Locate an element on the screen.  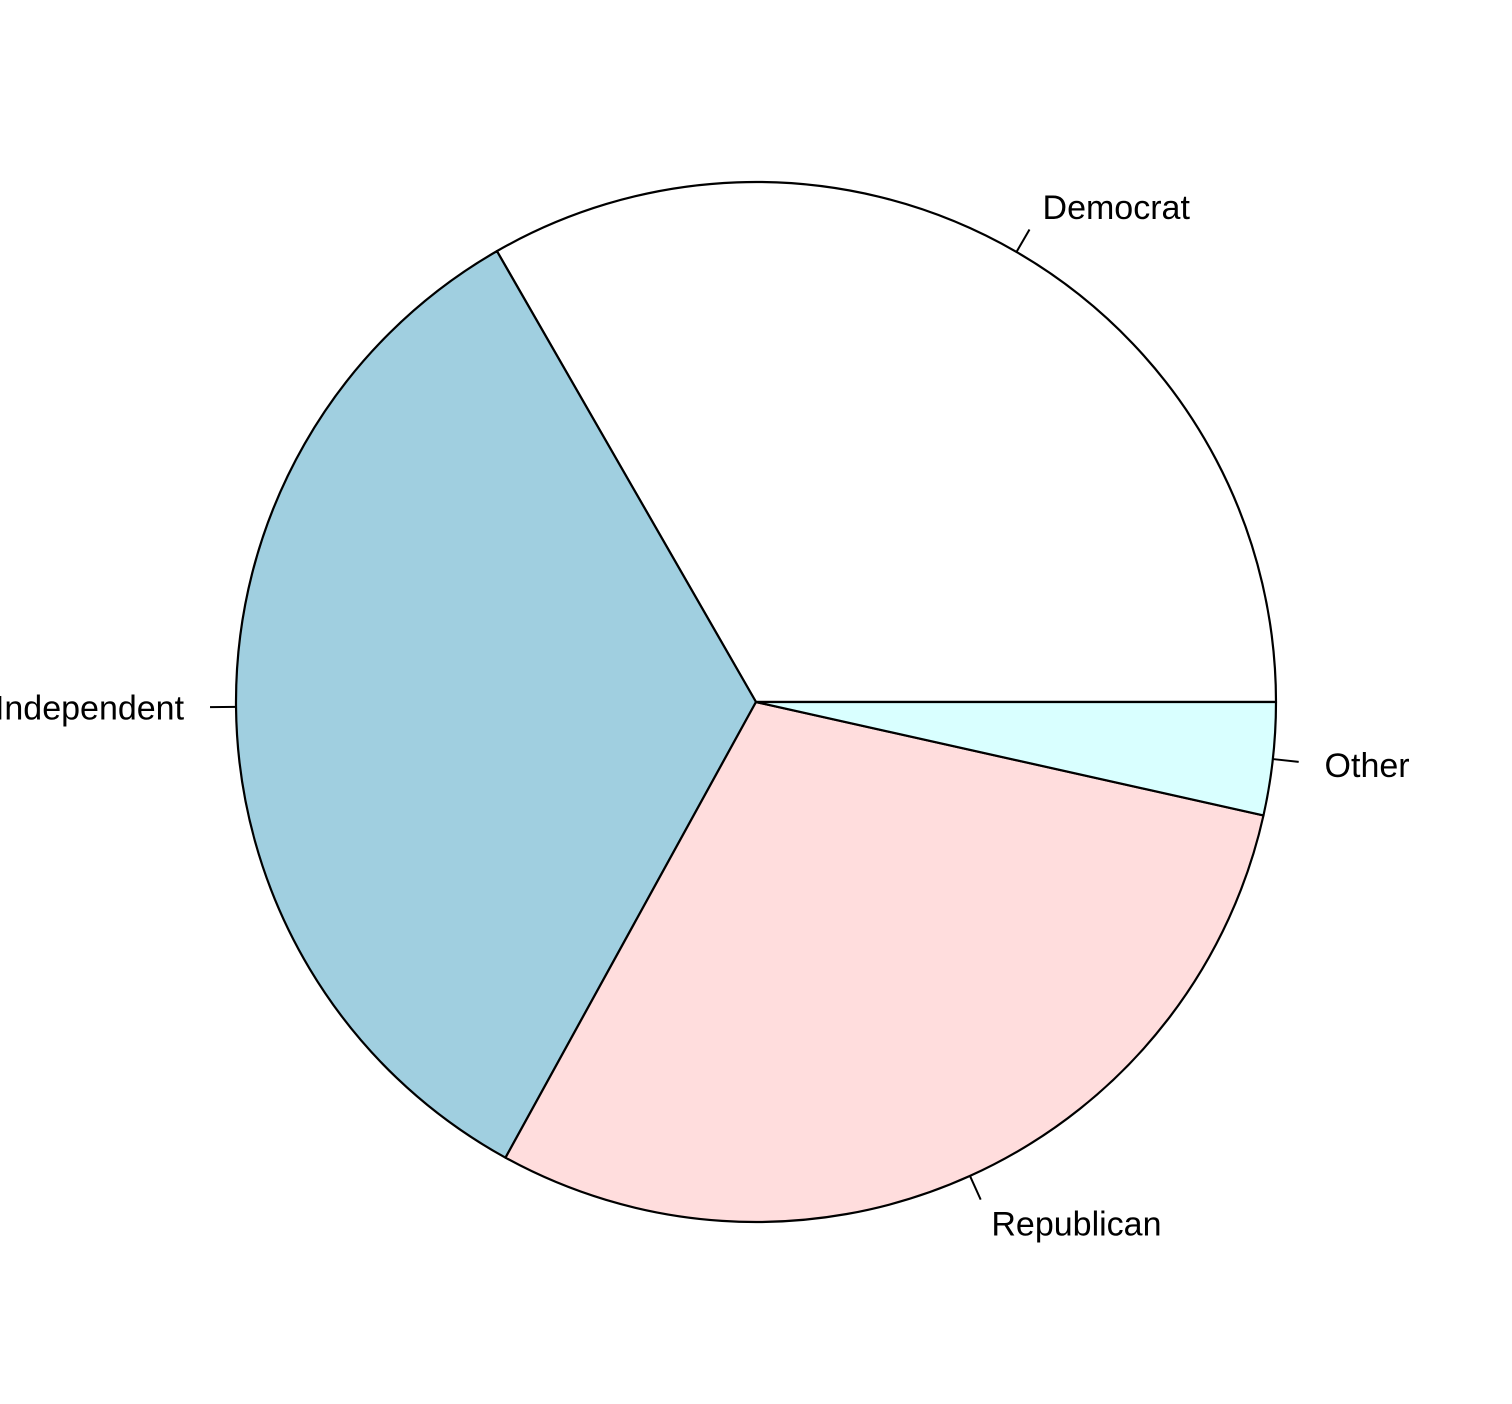
slice-label-republican: Republican is located at coordinates (1076, 1224).